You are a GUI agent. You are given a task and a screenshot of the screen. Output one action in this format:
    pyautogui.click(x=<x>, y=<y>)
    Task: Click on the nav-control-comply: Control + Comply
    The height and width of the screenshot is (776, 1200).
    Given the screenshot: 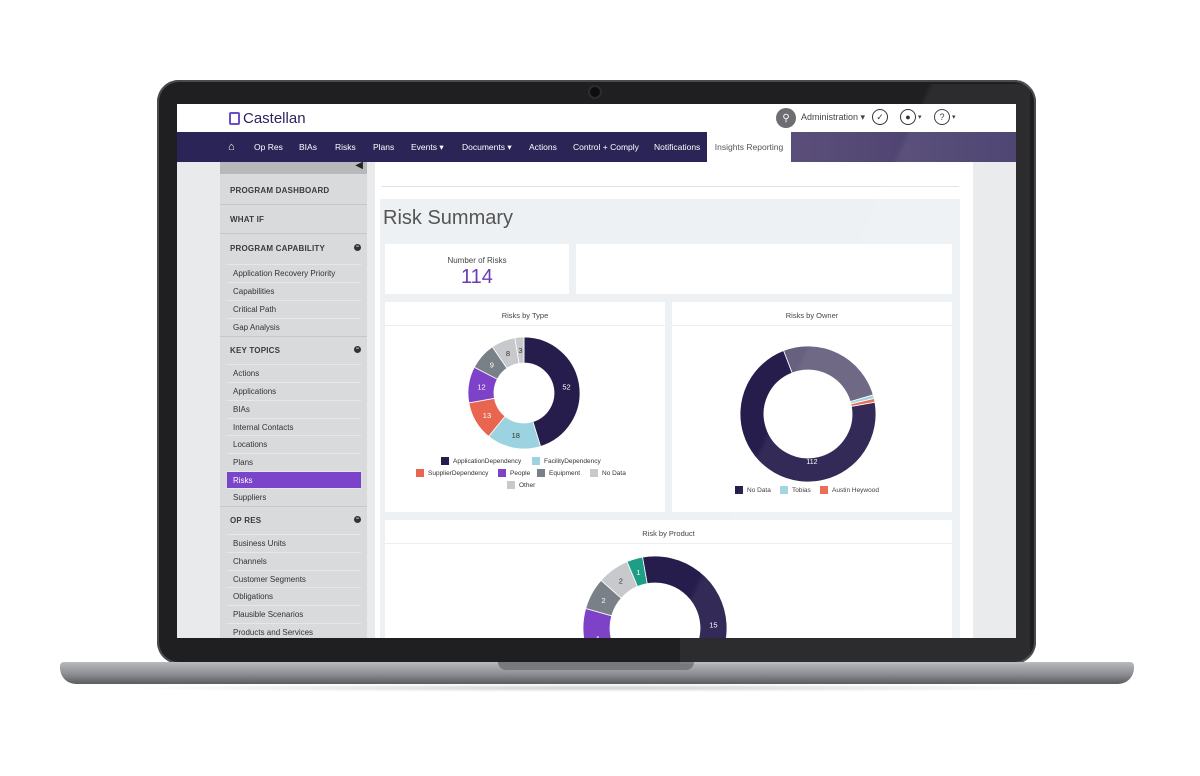 What is the action you would take?
    pyautogui.click(x=606, y=147)
    